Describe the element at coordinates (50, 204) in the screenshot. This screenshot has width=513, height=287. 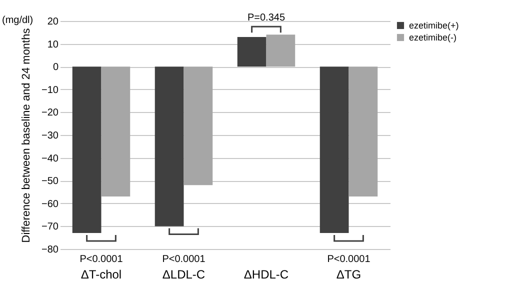
I see `y-tick-label: −60` at that location.